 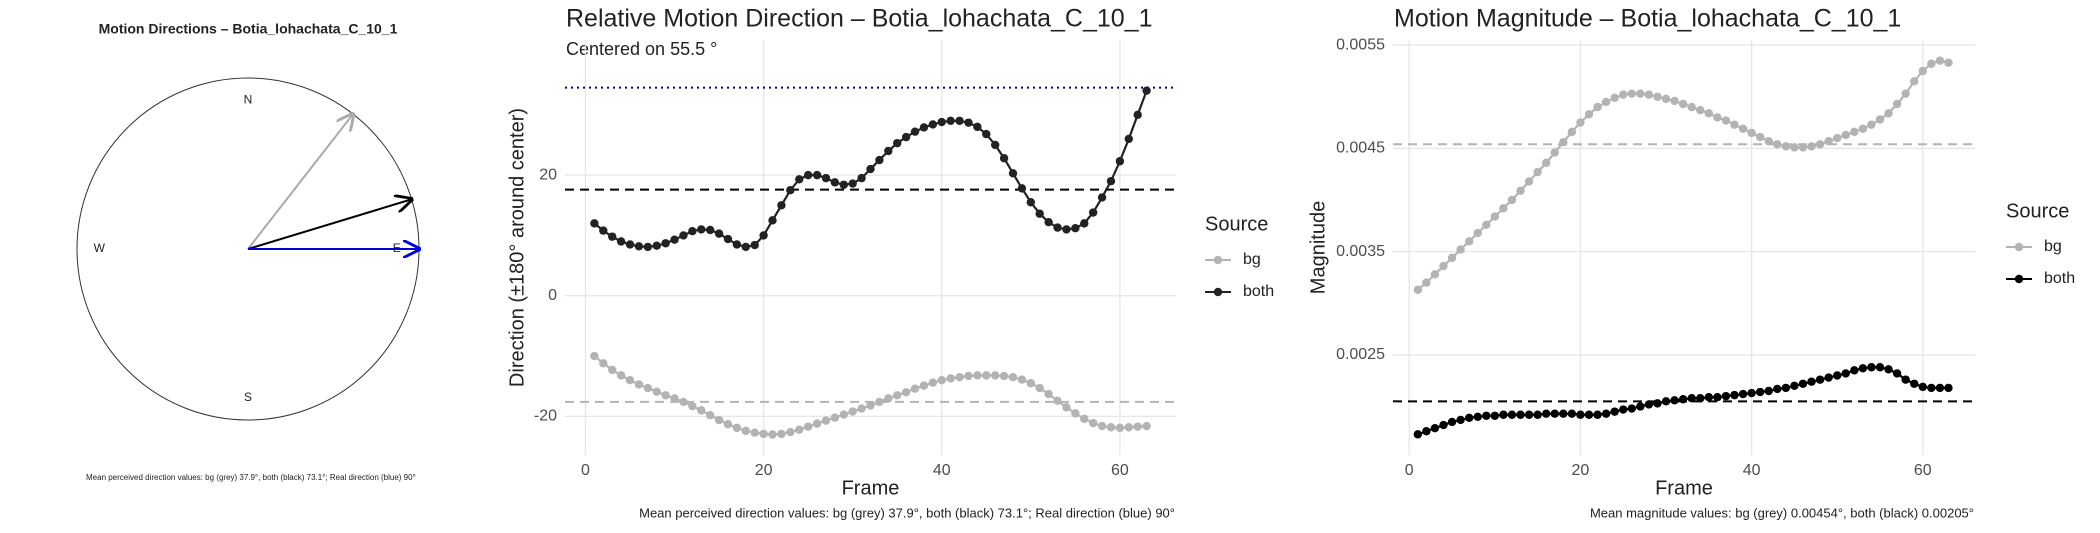 What do you see at coordinates (1752, 470) in the screenshot?
I see `x-tick-label: 40` at bounding box center [1752, 470].